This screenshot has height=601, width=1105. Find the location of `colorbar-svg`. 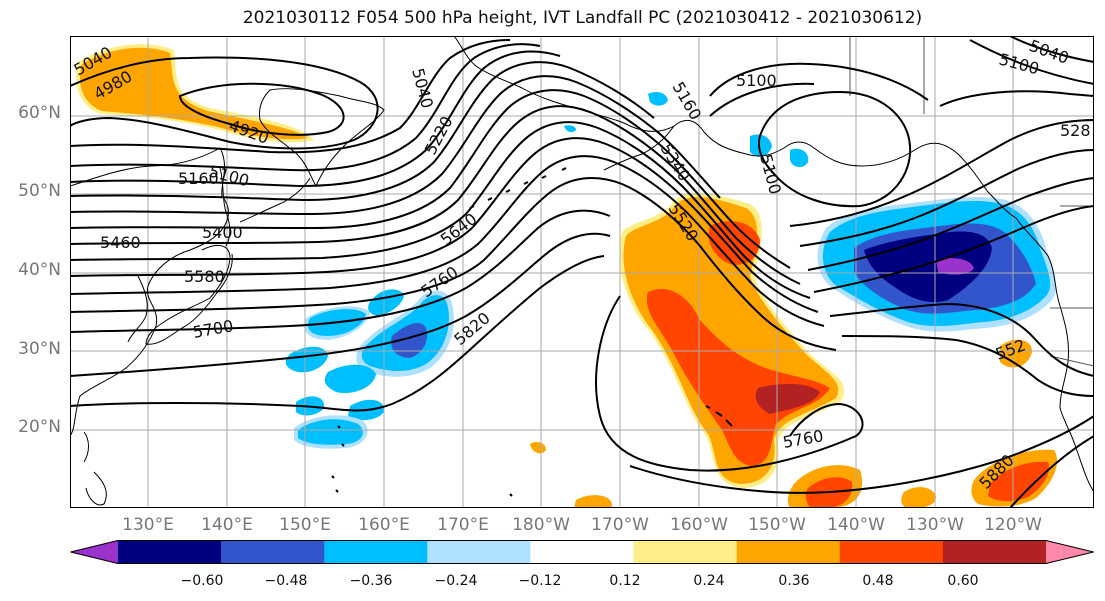

colorbar-svg is located at coordinates (582, 552).